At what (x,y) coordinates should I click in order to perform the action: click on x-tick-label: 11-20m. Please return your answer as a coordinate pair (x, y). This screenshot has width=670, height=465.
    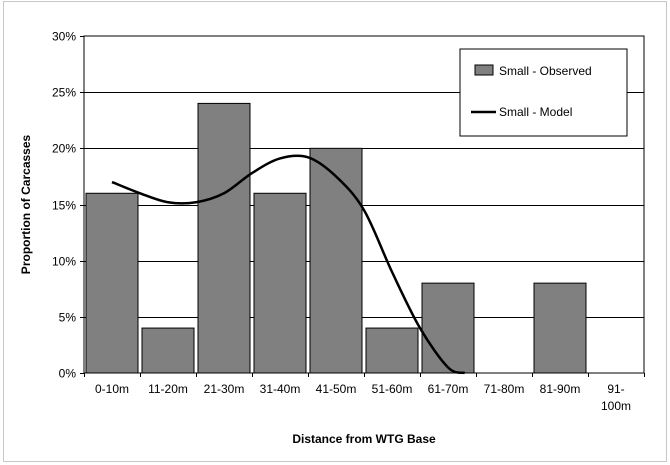
    Looking at the image, I should click on (168, 389).